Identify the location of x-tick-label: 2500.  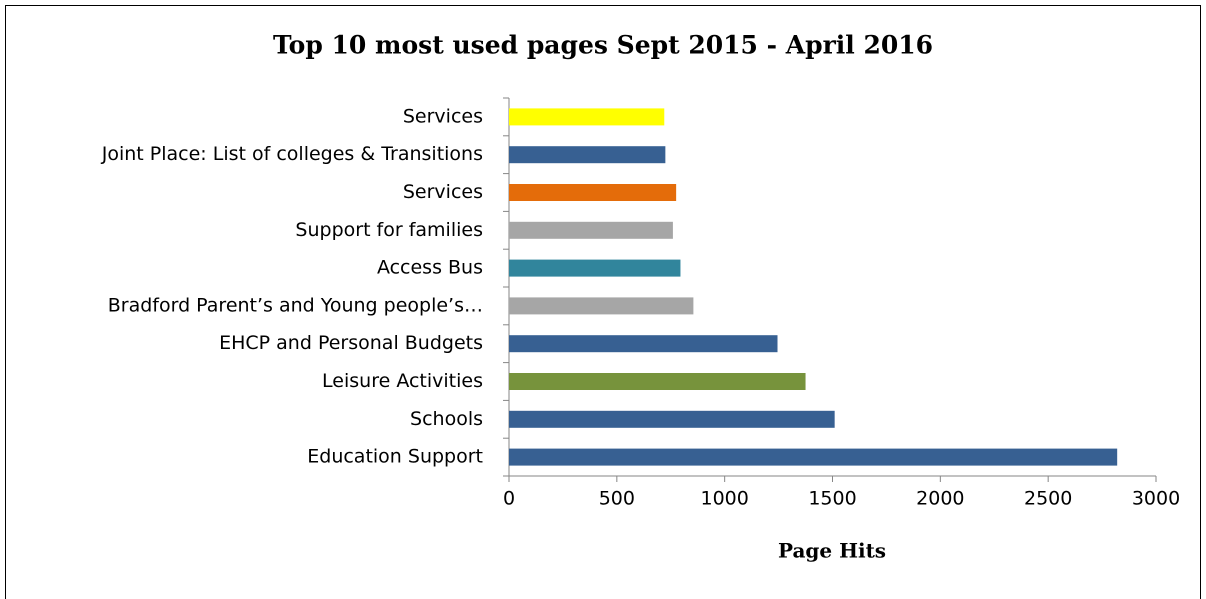
(1048, 499).